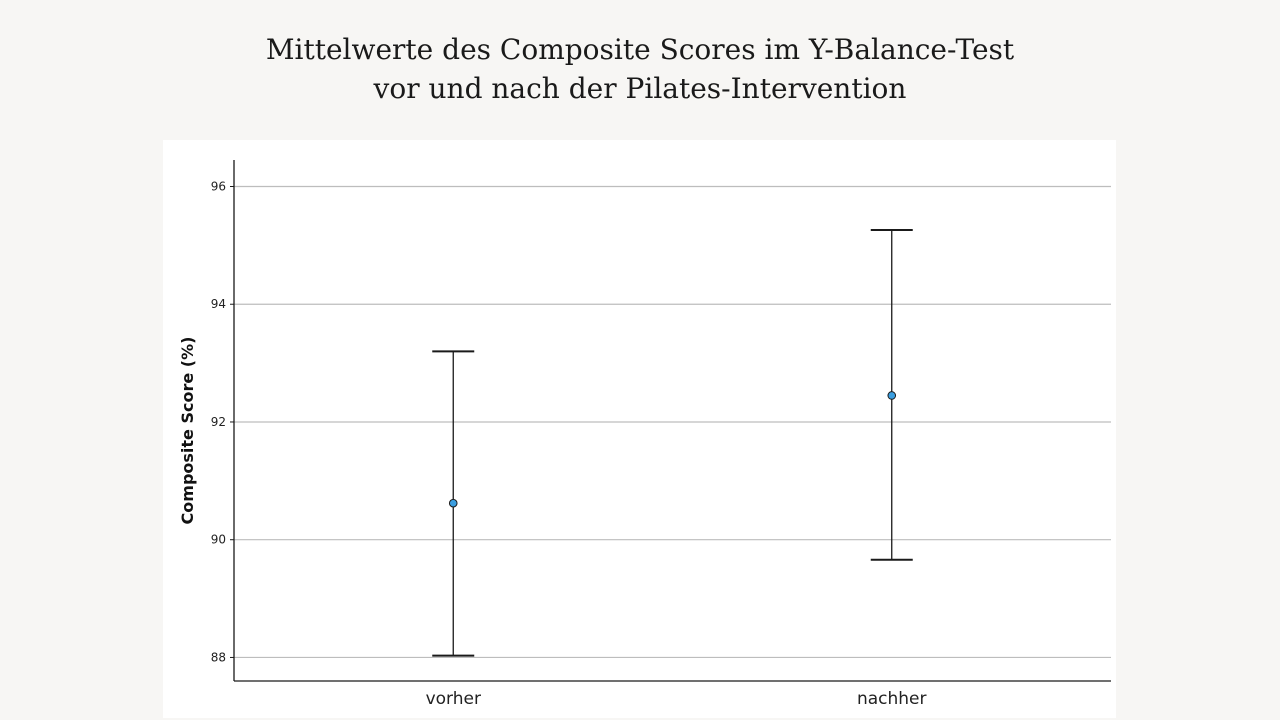 The image size is (1280, 720). I want to click on y-tick-label-96: 96, so click(218, 186).